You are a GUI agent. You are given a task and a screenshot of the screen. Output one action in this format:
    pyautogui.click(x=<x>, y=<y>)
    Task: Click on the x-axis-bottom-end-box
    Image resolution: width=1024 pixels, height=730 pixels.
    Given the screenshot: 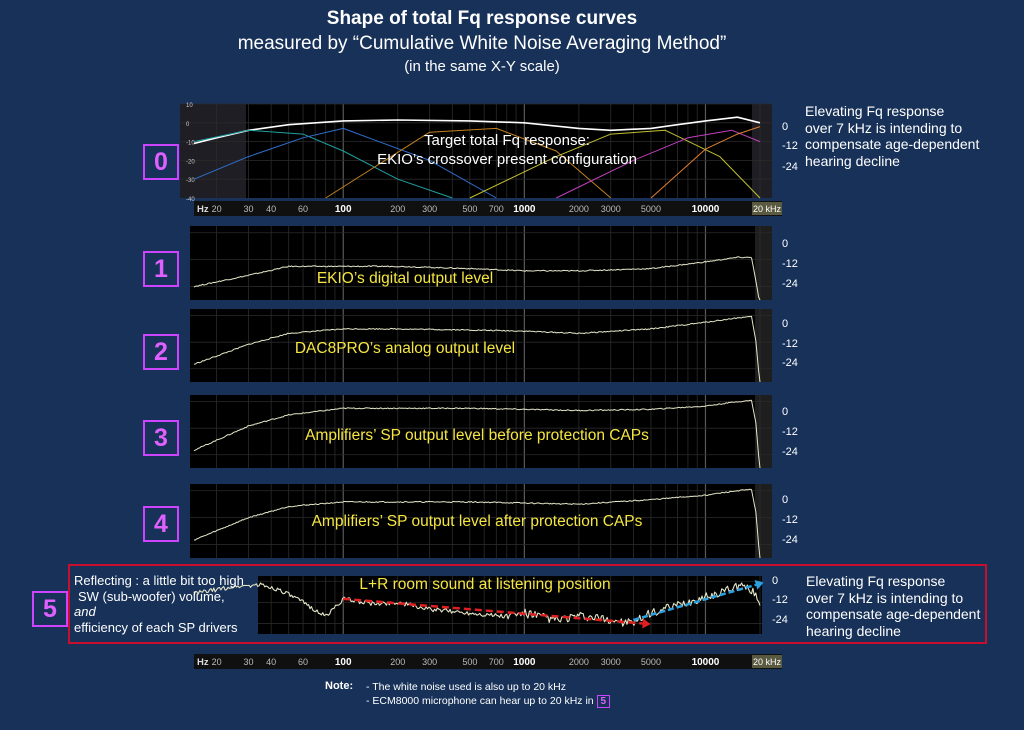 What is the action you would take?
    pyautogui.click(x=767, y=661)
    